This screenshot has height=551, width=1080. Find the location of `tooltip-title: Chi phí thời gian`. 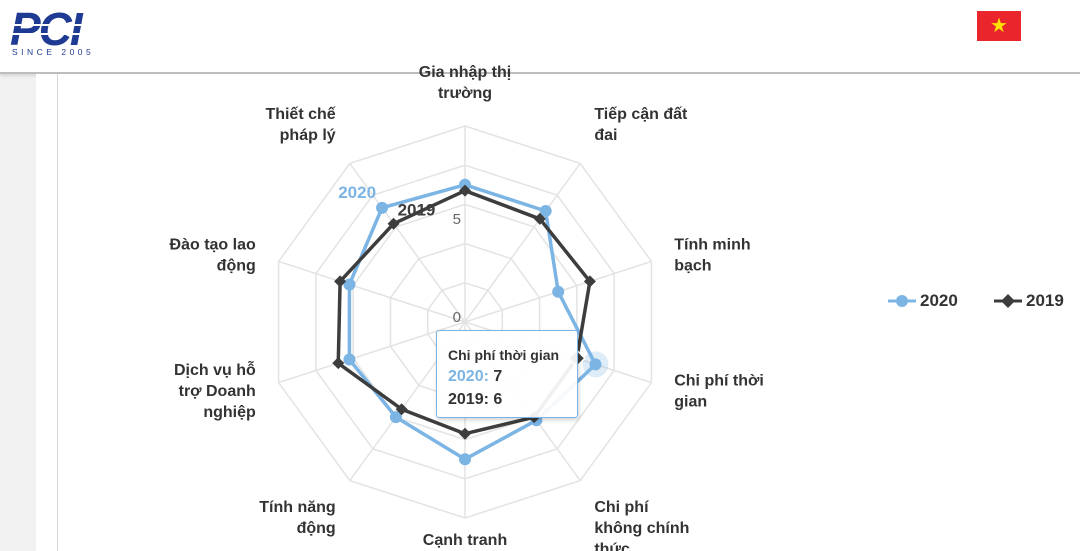

tooltip-title: Chi phí thời gian is located at coordinates (504, 355).